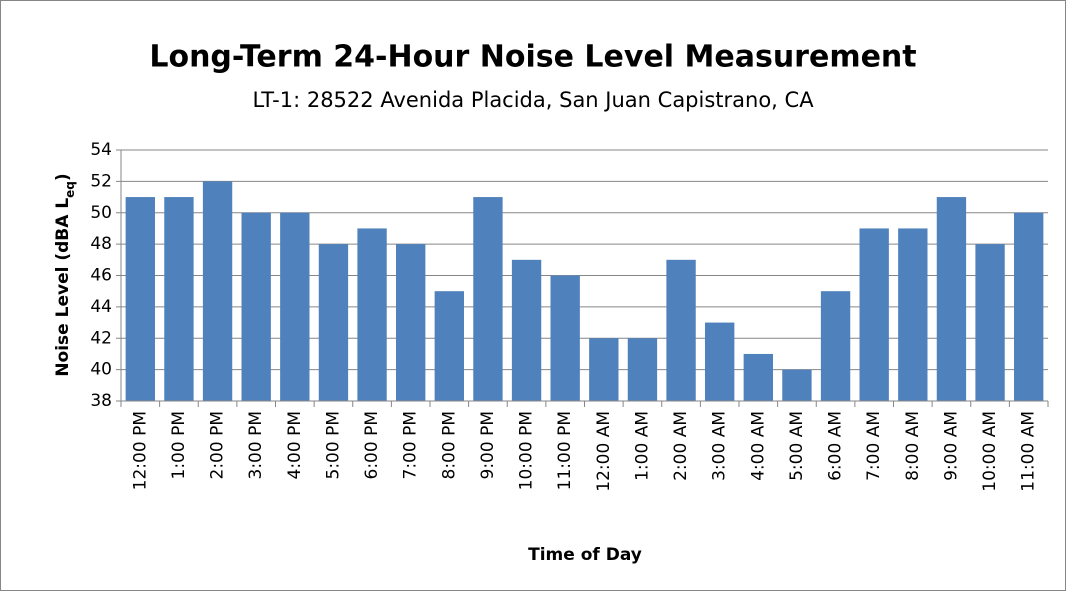  I want to click on y-tick-label: 54, so click(101, 150).